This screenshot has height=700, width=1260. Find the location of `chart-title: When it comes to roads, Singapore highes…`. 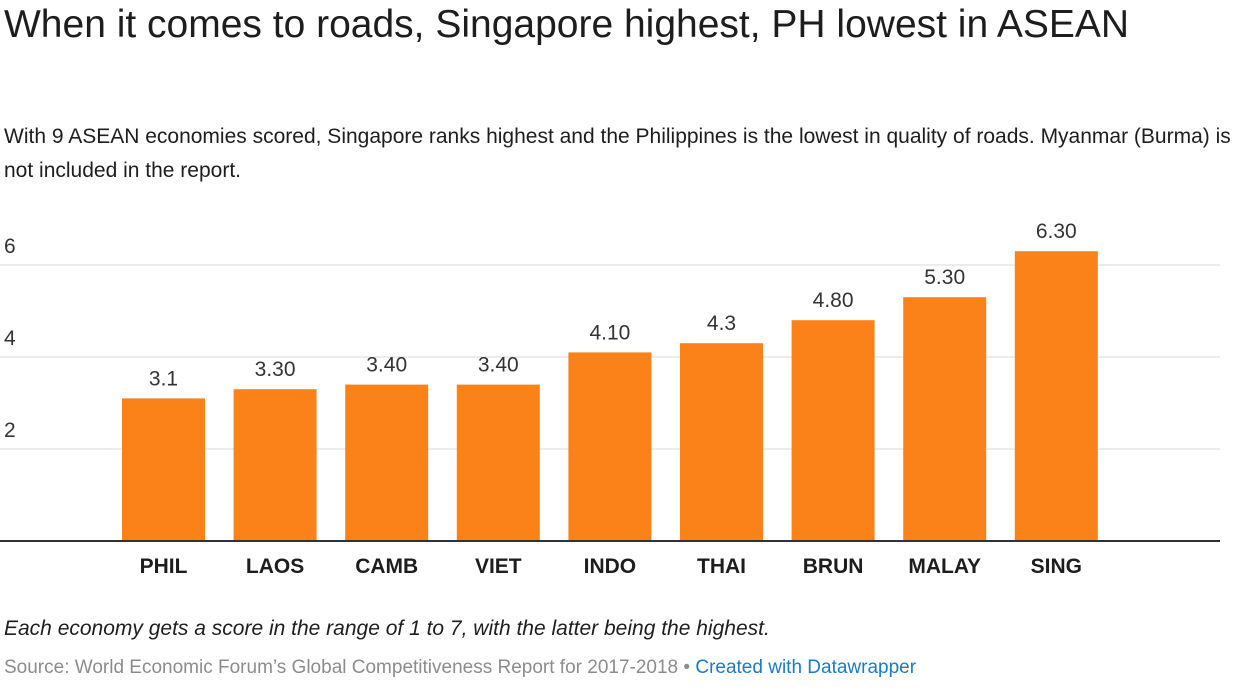

chart-title: When it comes to roads, Singapore highes… is located at coordinates (567, 24).